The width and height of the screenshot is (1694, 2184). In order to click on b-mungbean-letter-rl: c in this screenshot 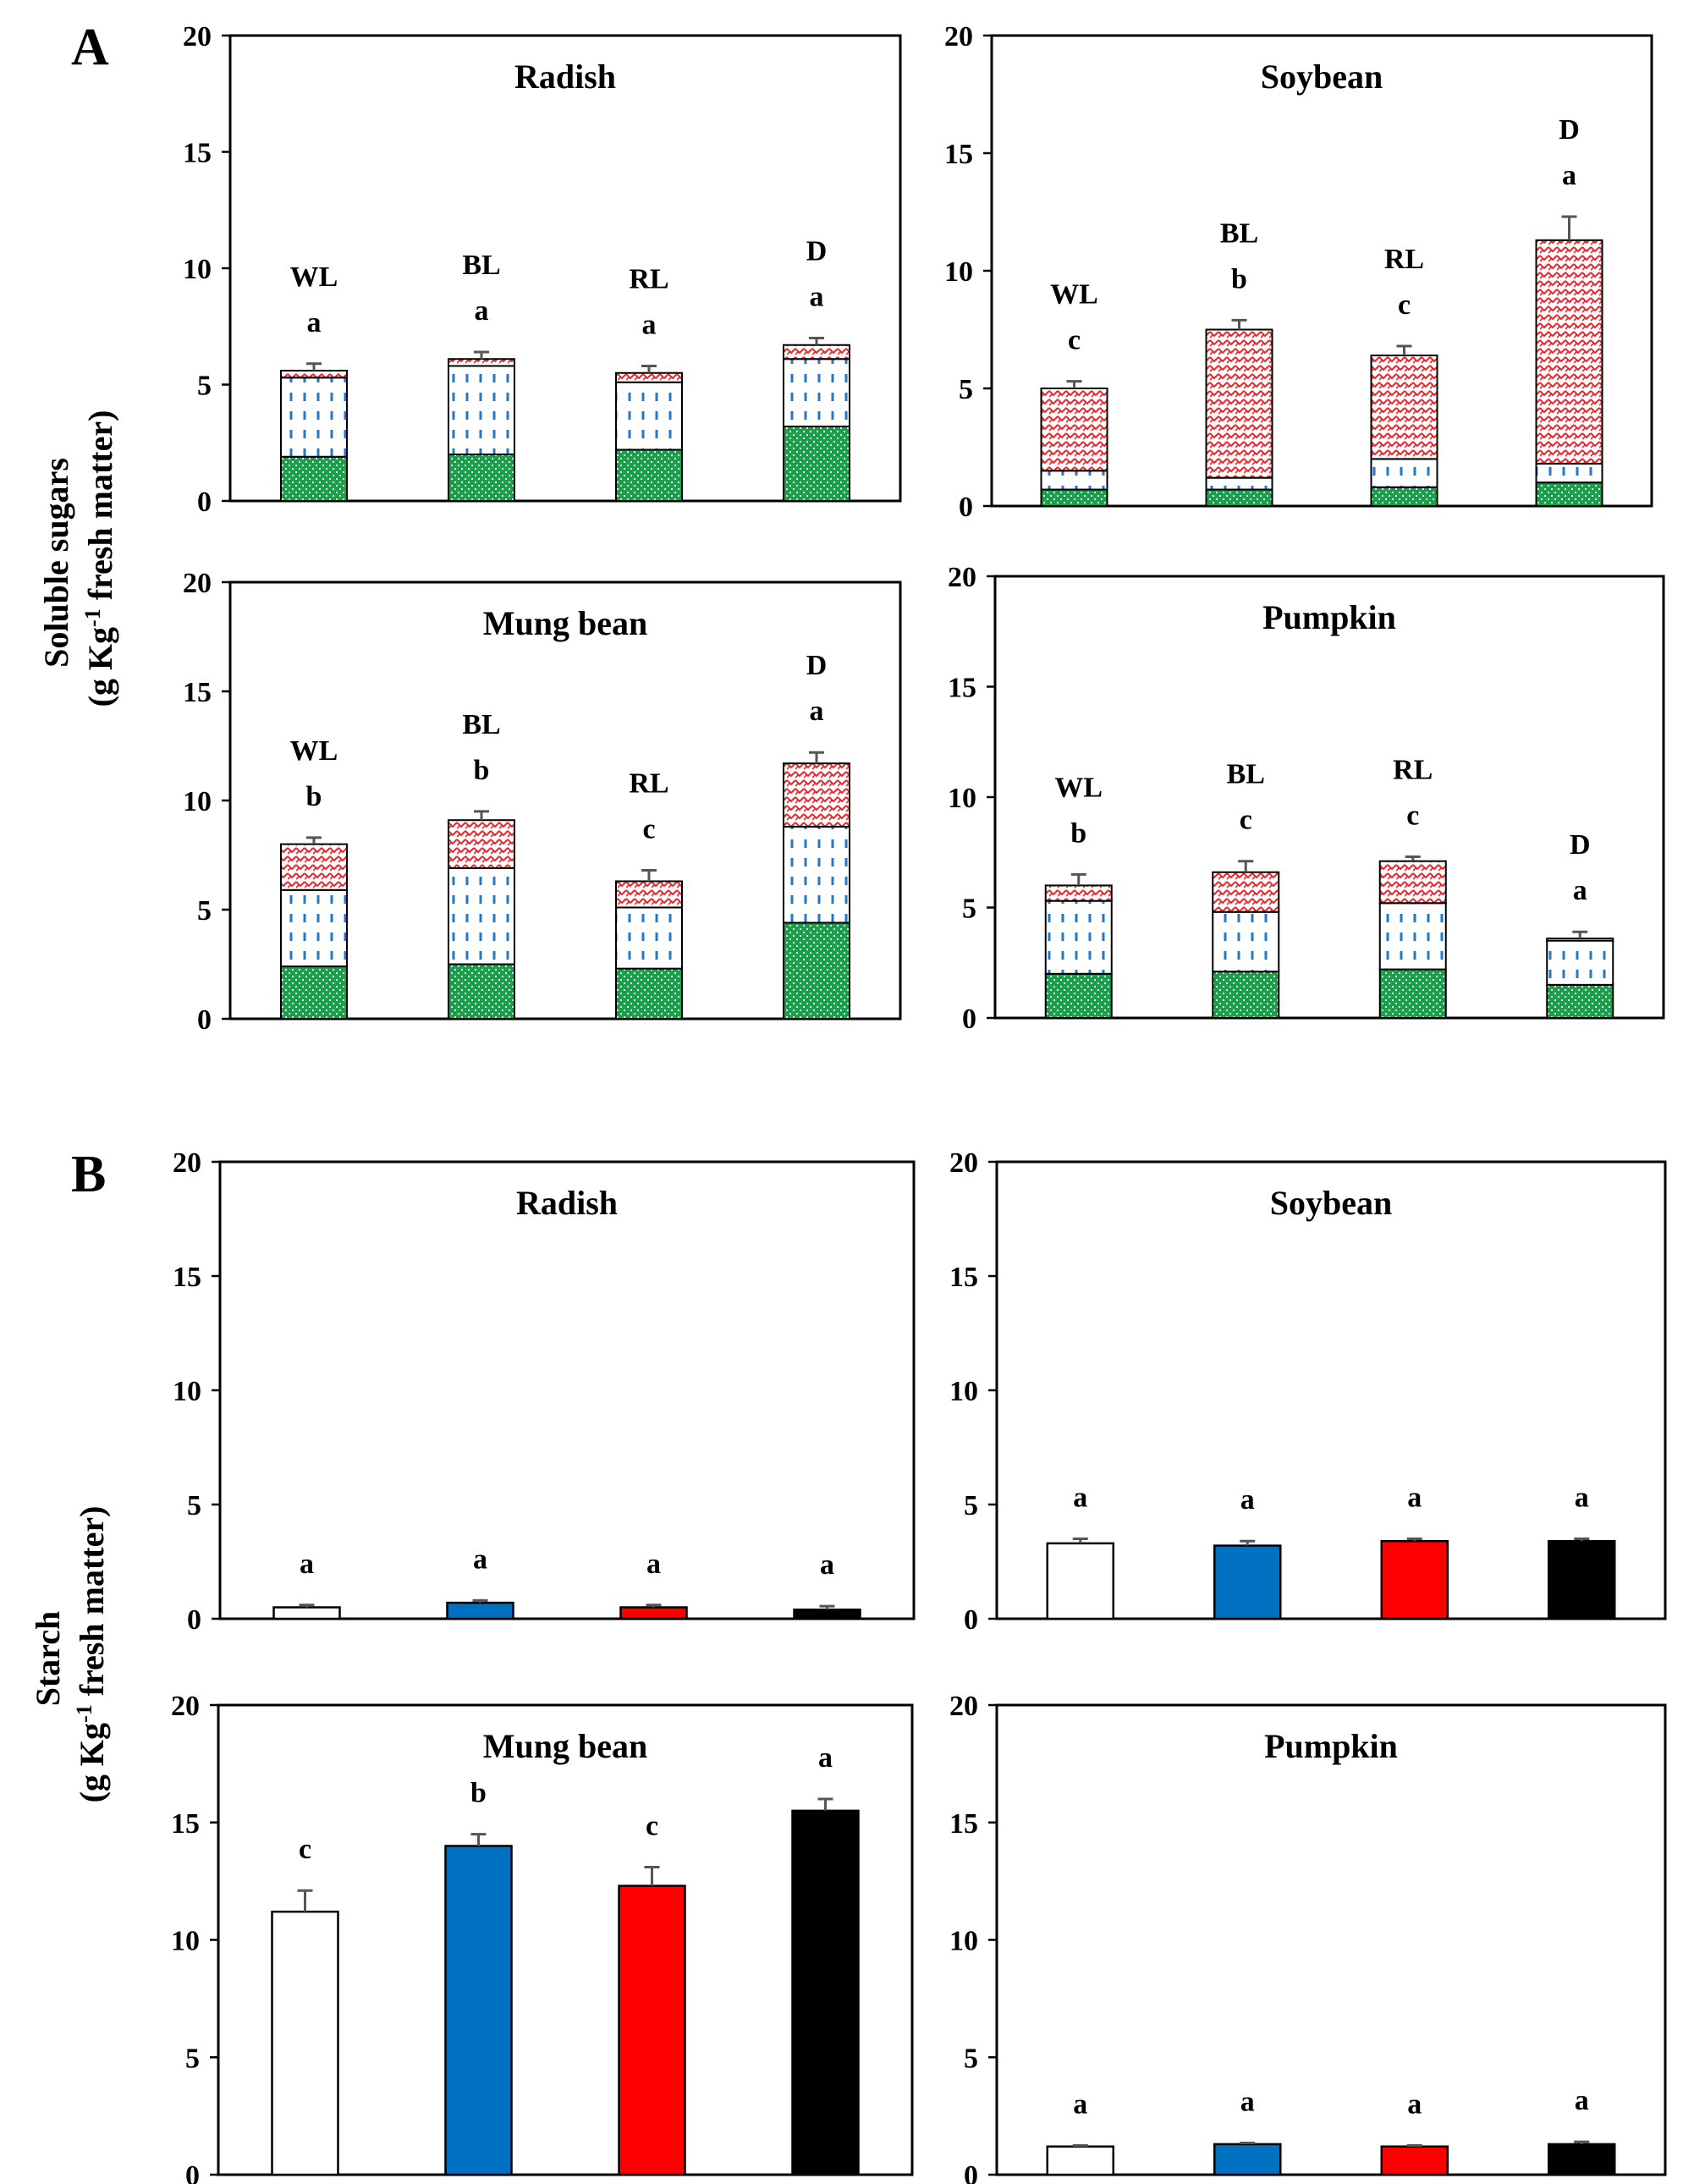, I will do `click(652, 1826)`.